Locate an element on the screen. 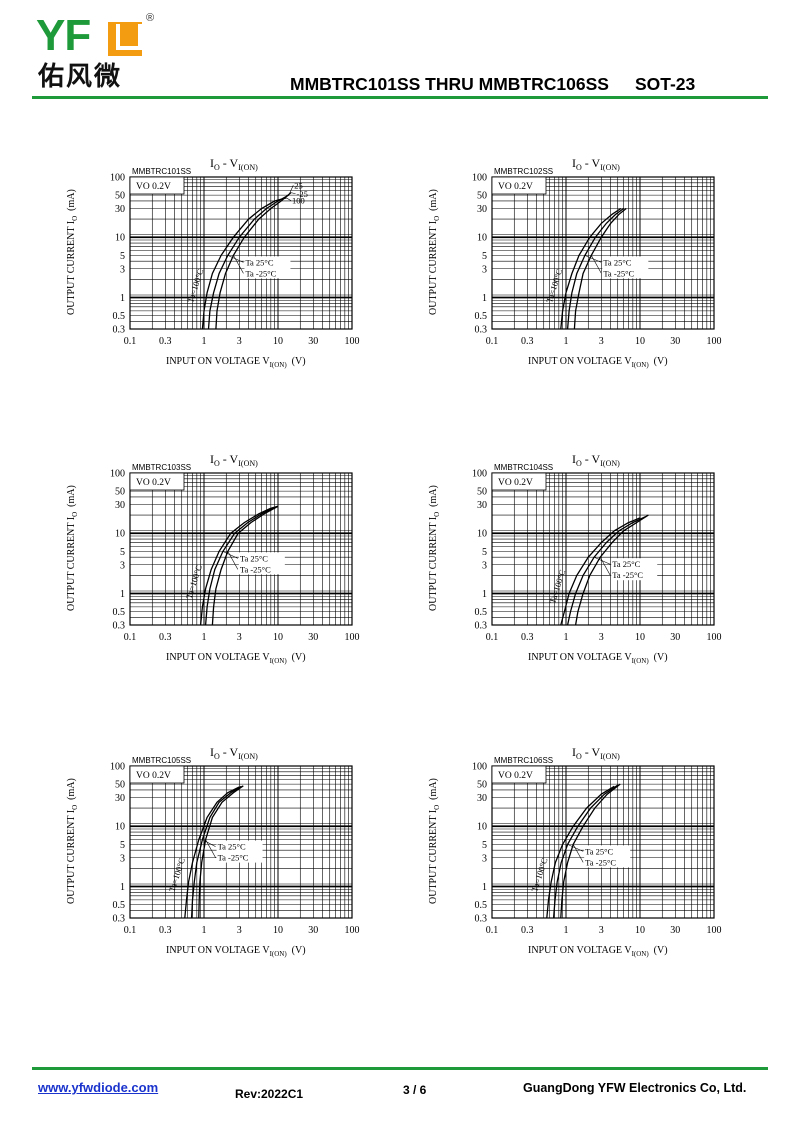  footer-rule is located at coordinates (400, 1068).